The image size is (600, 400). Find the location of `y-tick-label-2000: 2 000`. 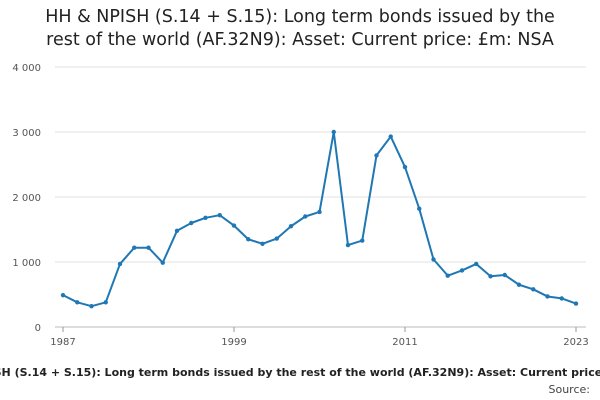

y-tick-label-2000: 2 000 is located at coordinates (26, 198).